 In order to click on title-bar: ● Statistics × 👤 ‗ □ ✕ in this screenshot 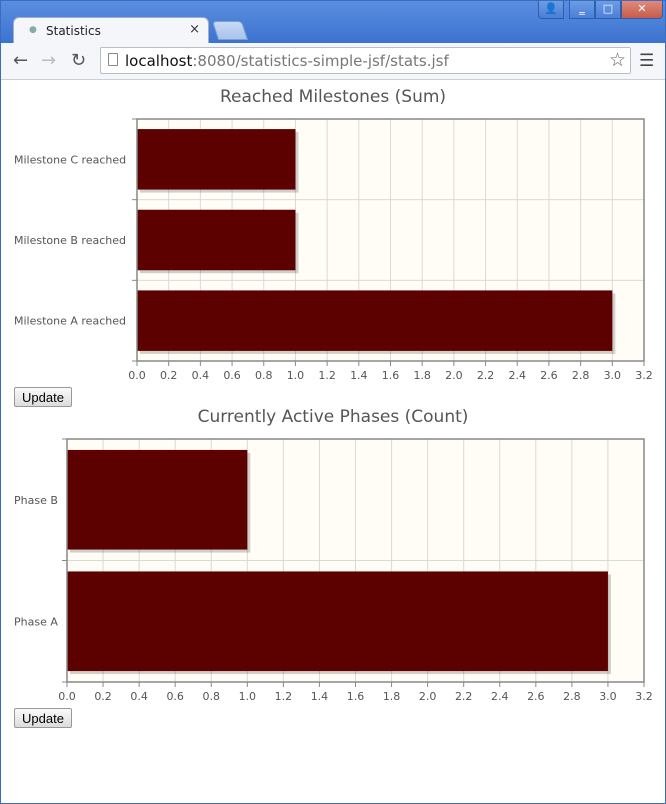, I will do `click(333, 23)`.